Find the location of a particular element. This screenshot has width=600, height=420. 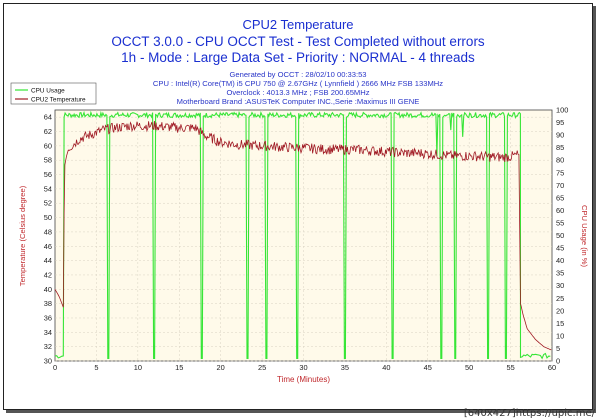

y-tick-label: 34 is located at coordinates (48, 332).